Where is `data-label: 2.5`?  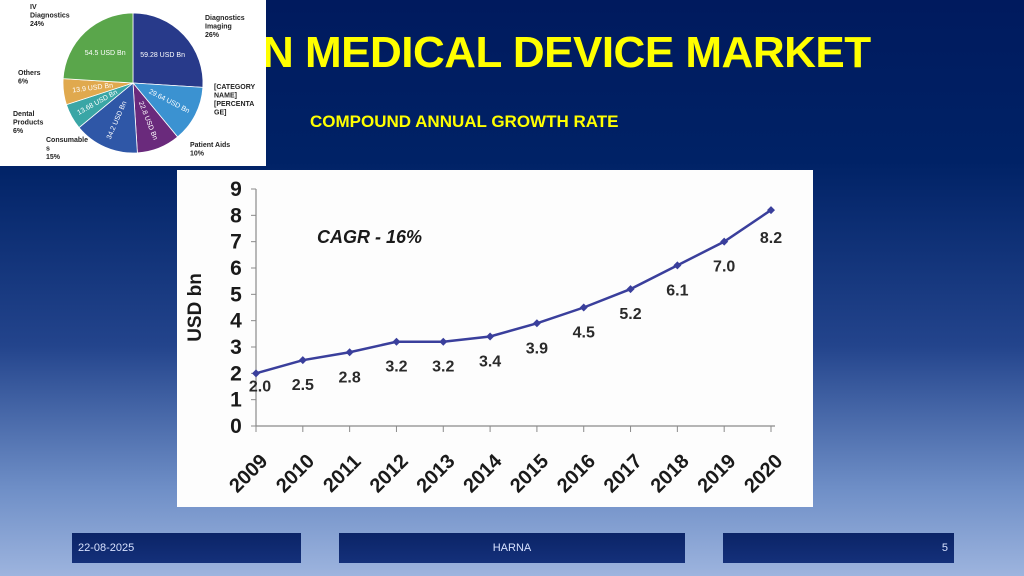 data-label: 2.5 is located at coordinates (303, 385).